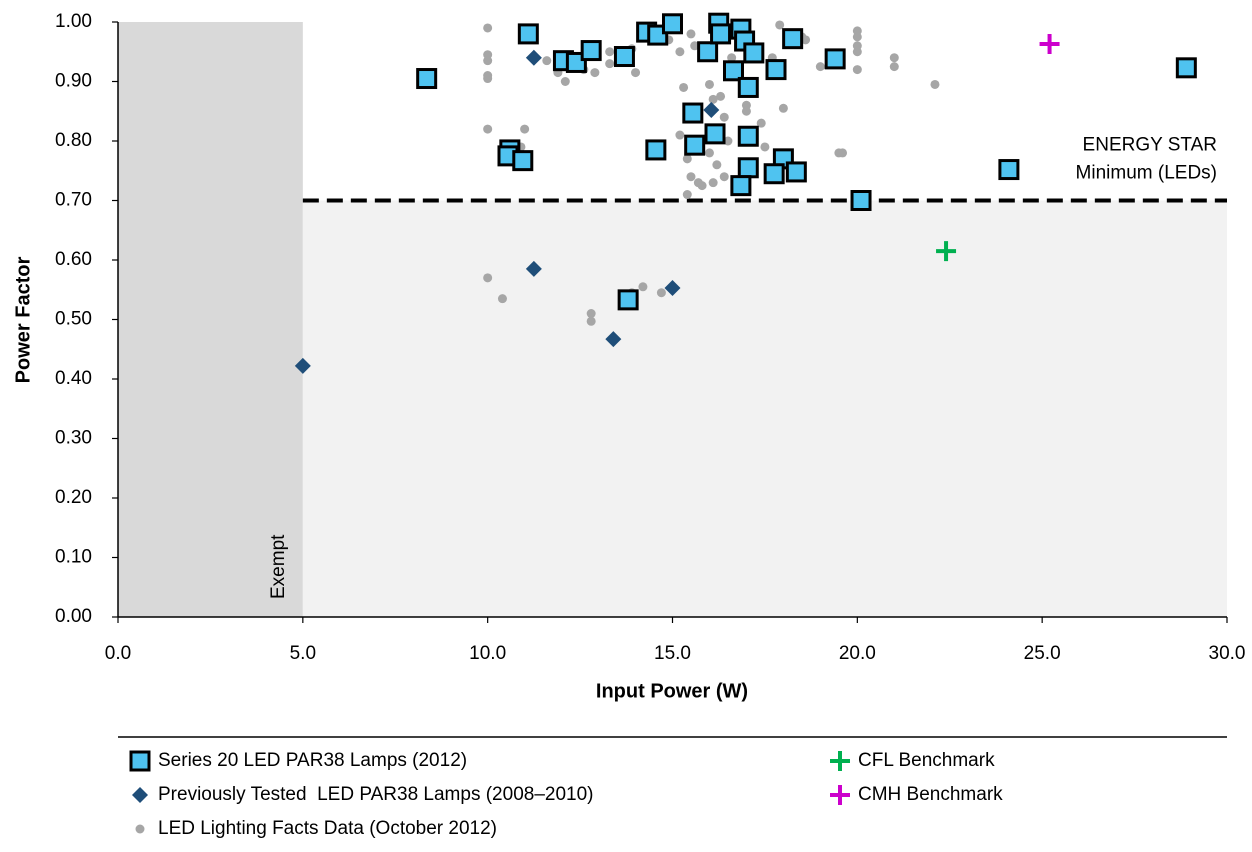 The width and height of the screenshot is (1252, 852). I want to click on x-tick-label: 0.0, so click(118, 653).